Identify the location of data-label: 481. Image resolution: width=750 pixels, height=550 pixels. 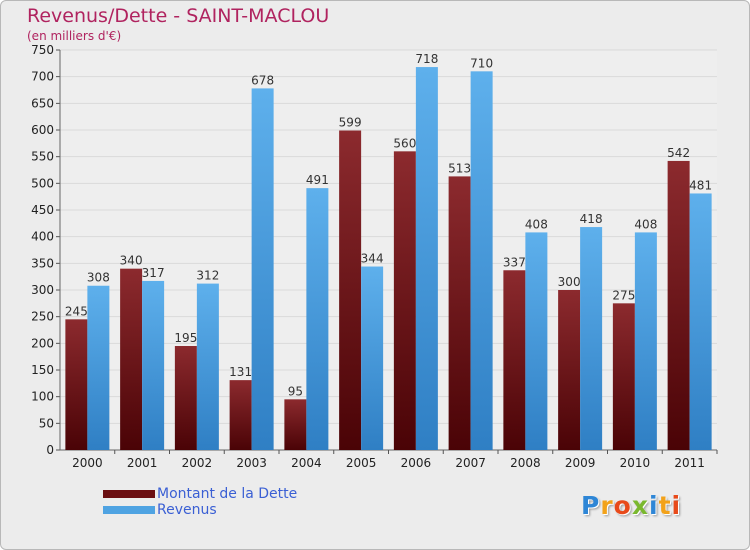
(700, 185).